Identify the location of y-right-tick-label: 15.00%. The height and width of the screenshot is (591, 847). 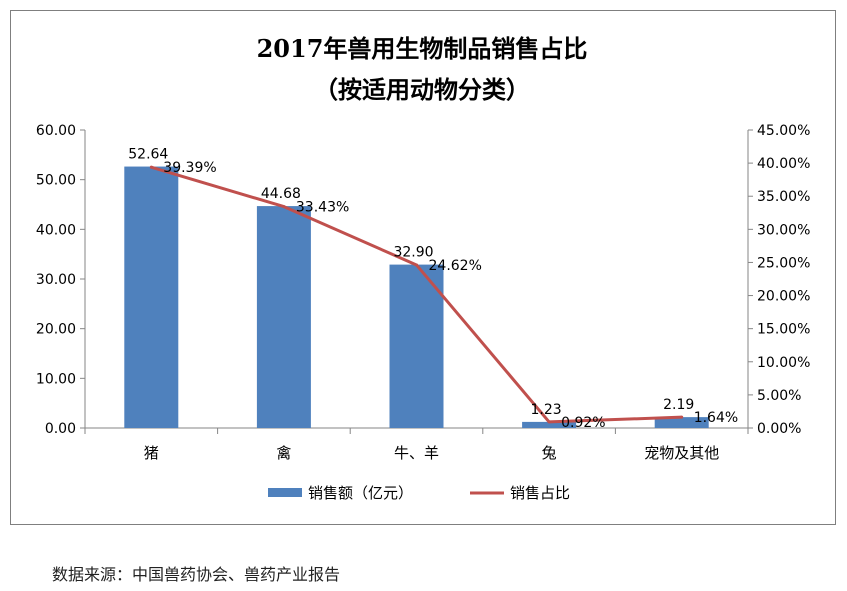
(783, 330).